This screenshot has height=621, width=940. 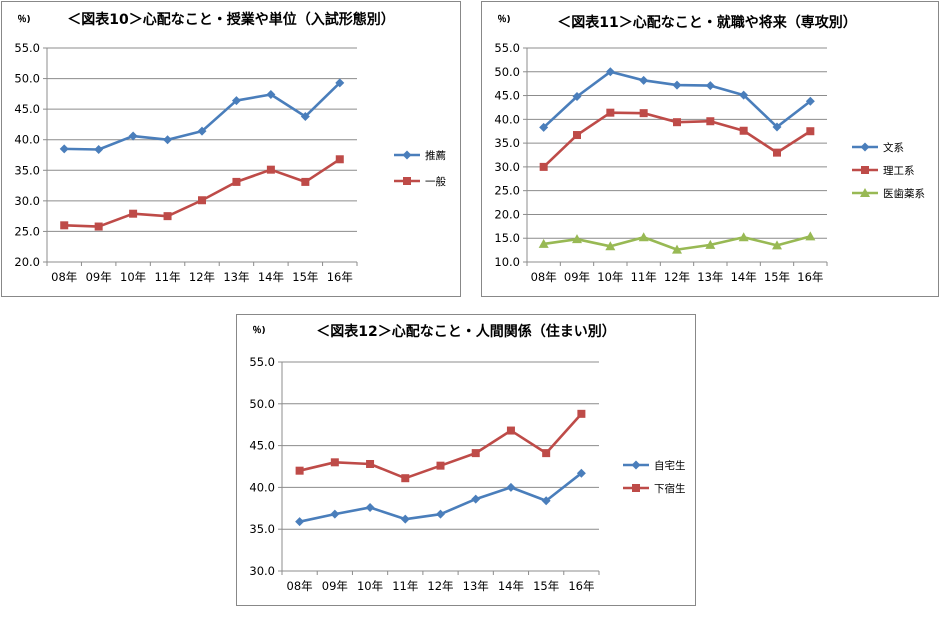 I want to click on legend-label: 自宅生, so click(x=670, y=465).